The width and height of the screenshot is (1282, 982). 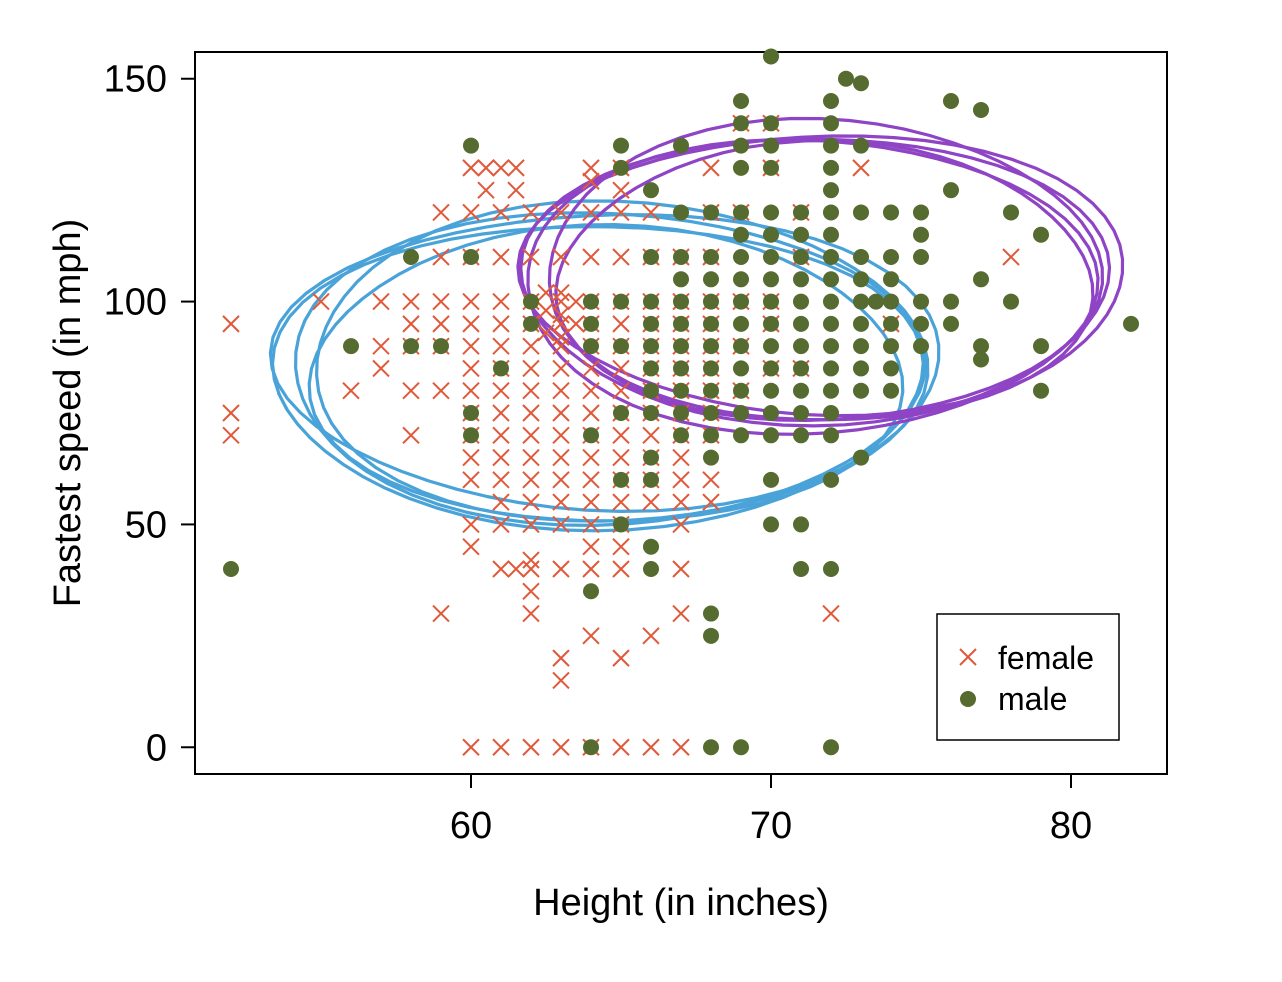 I want to click on legend-female-x, so click(x=968, y=657).